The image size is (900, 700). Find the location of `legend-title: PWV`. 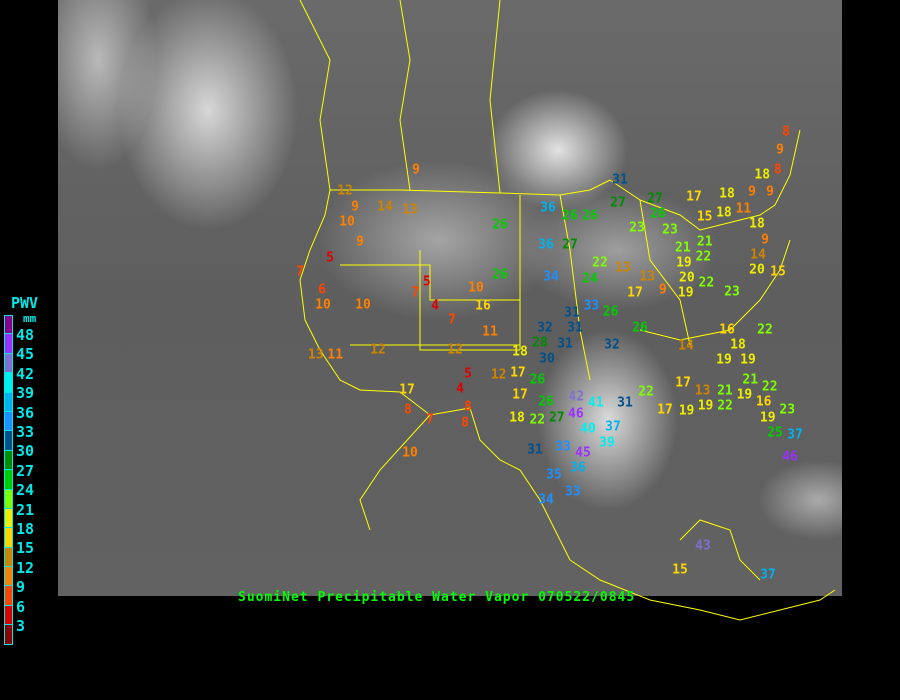

legend-title: PWV is located at coordinates (25, 303).